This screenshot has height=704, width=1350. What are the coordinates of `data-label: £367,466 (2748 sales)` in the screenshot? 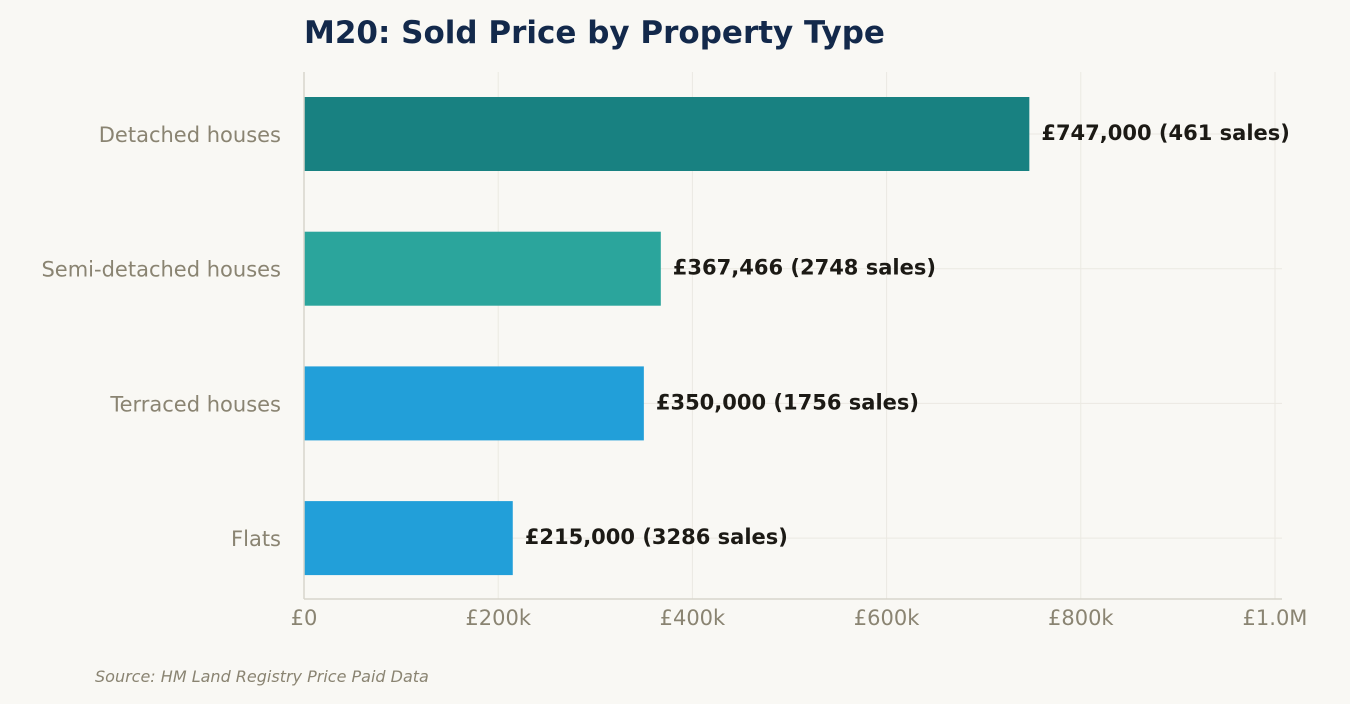 It's located at (804, 268).